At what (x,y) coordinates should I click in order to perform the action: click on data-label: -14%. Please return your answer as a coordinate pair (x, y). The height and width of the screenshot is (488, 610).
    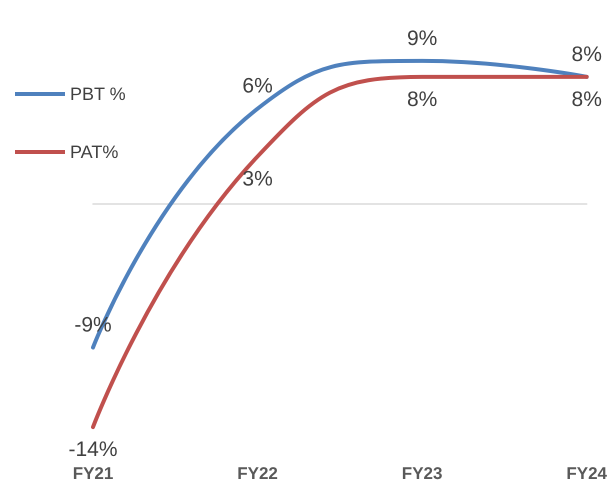
    Looking at the image, I should click on (93, 450).